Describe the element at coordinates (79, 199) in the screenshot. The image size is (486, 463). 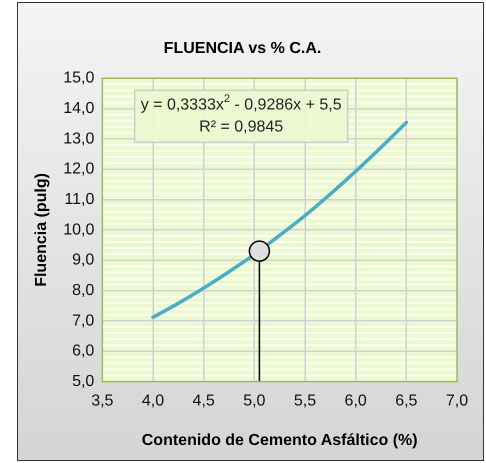
I see `y-tick-label: 11,0` at that location.